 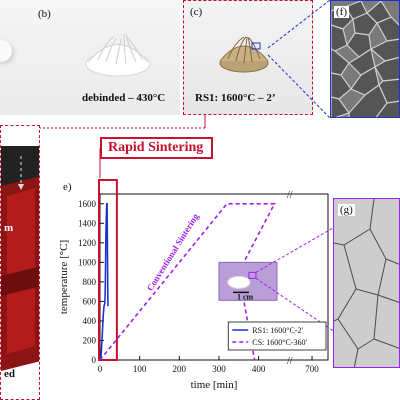 I want to click on inset-scale-label: 1 cm, so click(x=245, y=296).